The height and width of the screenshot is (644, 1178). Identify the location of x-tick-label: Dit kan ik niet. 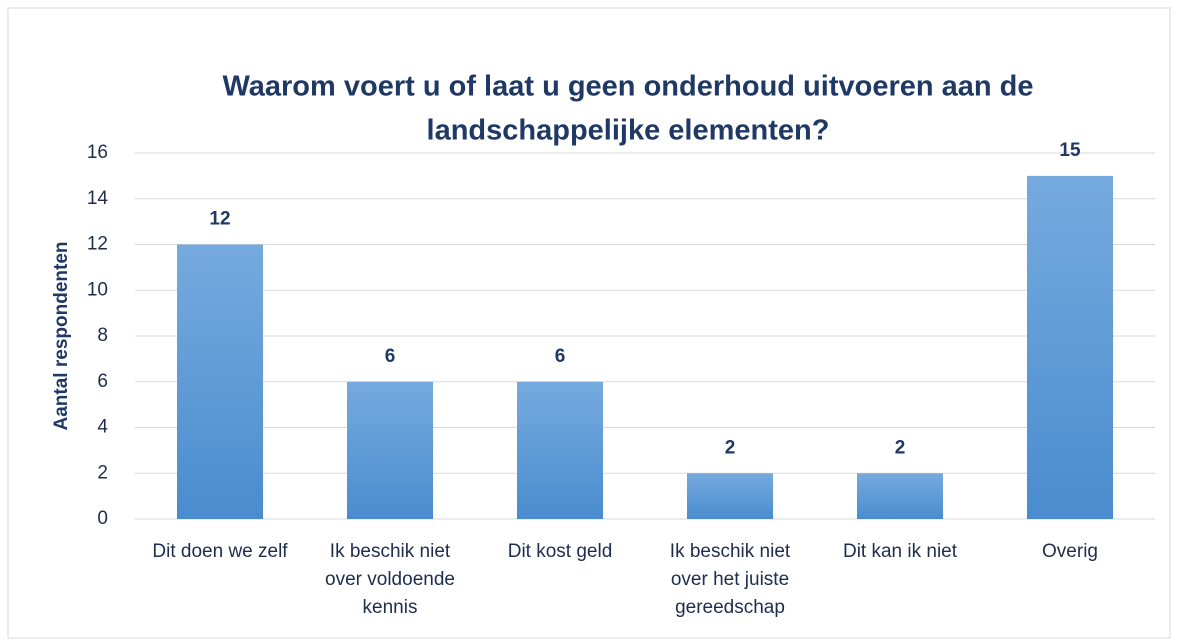
(900, 551).